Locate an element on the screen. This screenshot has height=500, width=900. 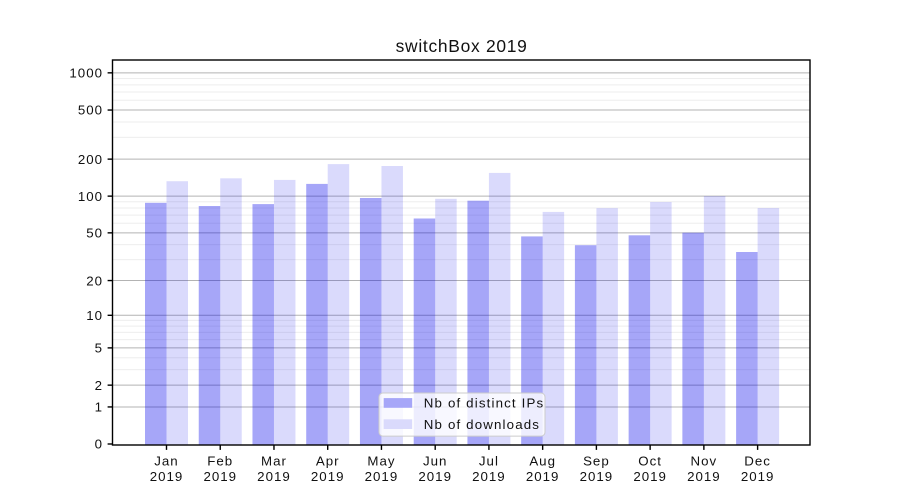
svg-text: 10 is located at coordinates (94, 315).